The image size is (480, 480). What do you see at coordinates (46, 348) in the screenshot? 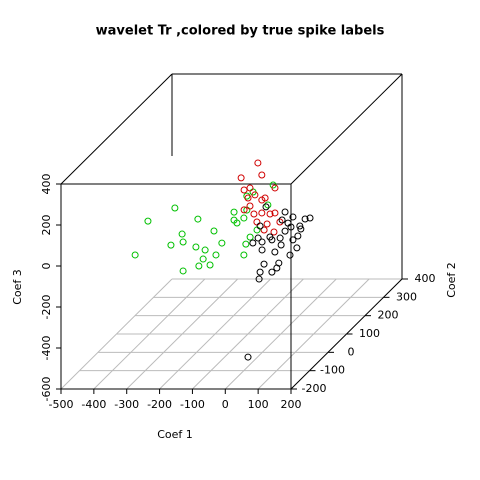
I see `z-tick-label: -400` at bounding box center [46, 348].